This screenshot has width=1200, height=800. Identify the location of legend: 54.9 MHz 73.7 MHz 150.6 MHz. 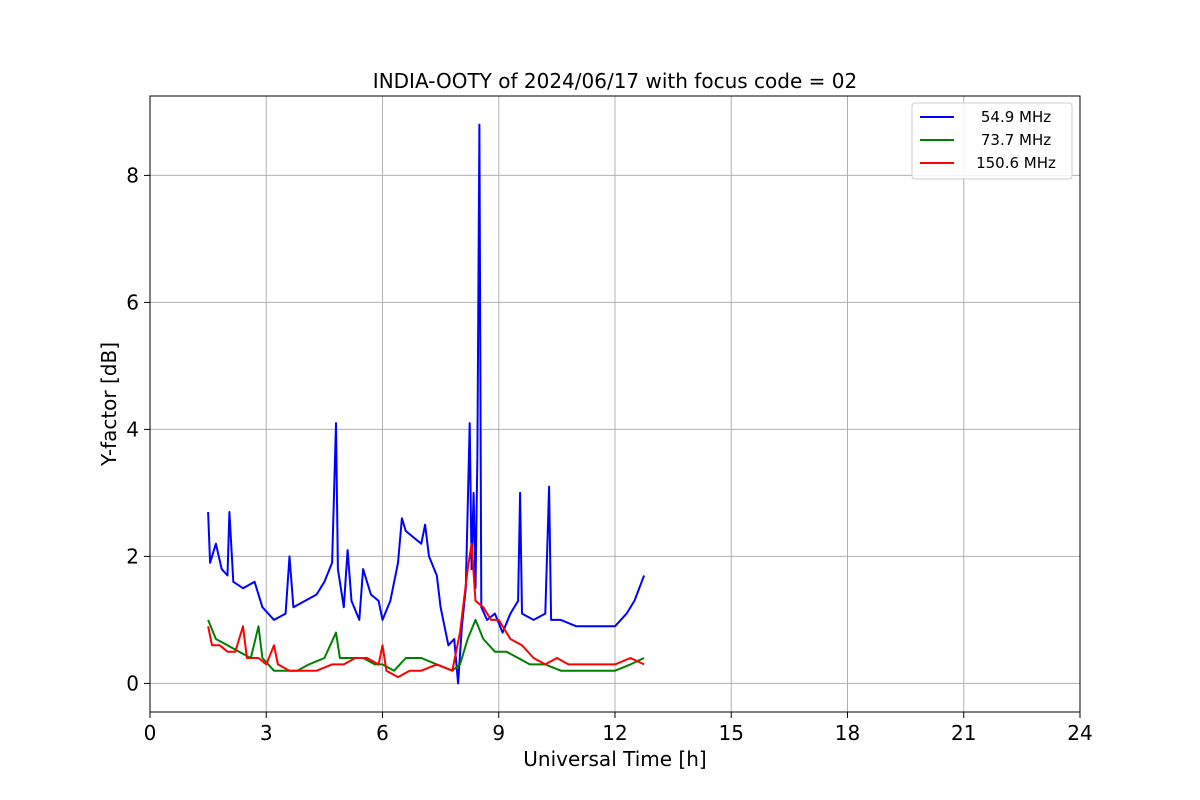
(992, 141).